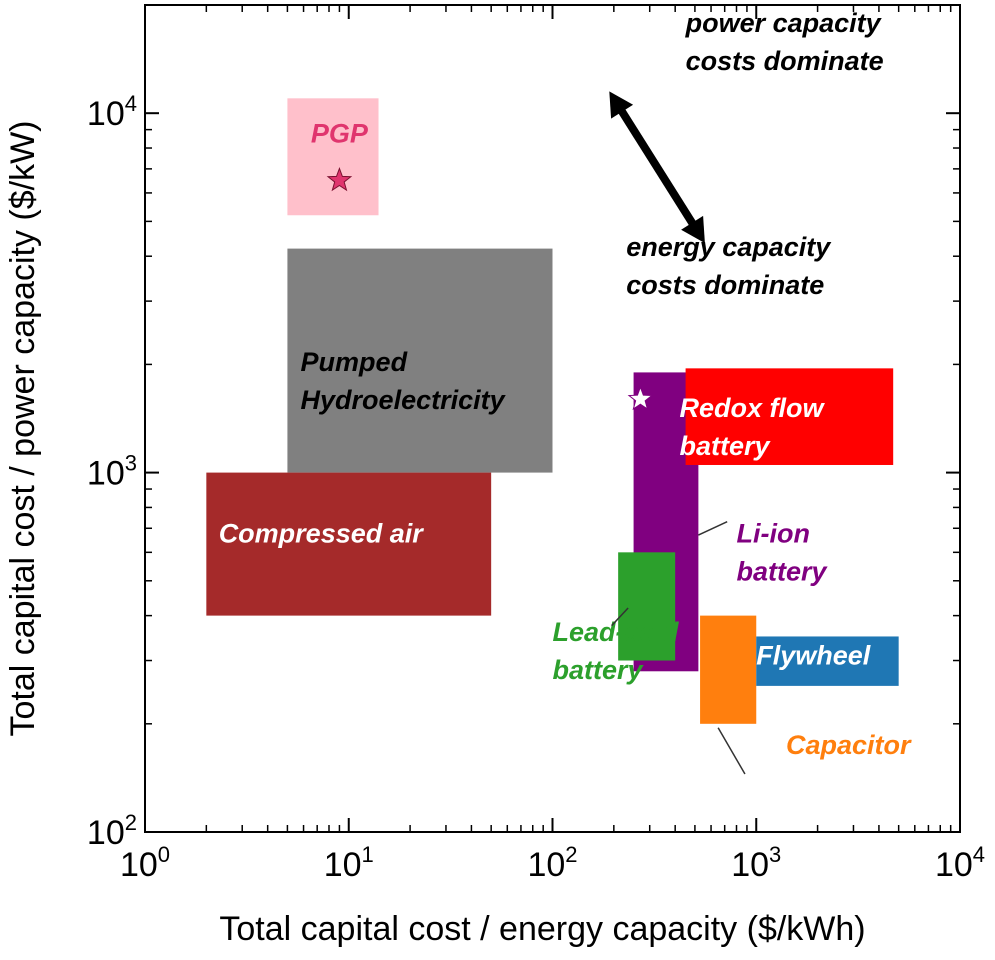 The width and height of the screenshot is (995, 960). What do you see at coordinates (112, 831) in the screenshot?
I see `y-tick-label: 10²` at bounding box center [112, 831].